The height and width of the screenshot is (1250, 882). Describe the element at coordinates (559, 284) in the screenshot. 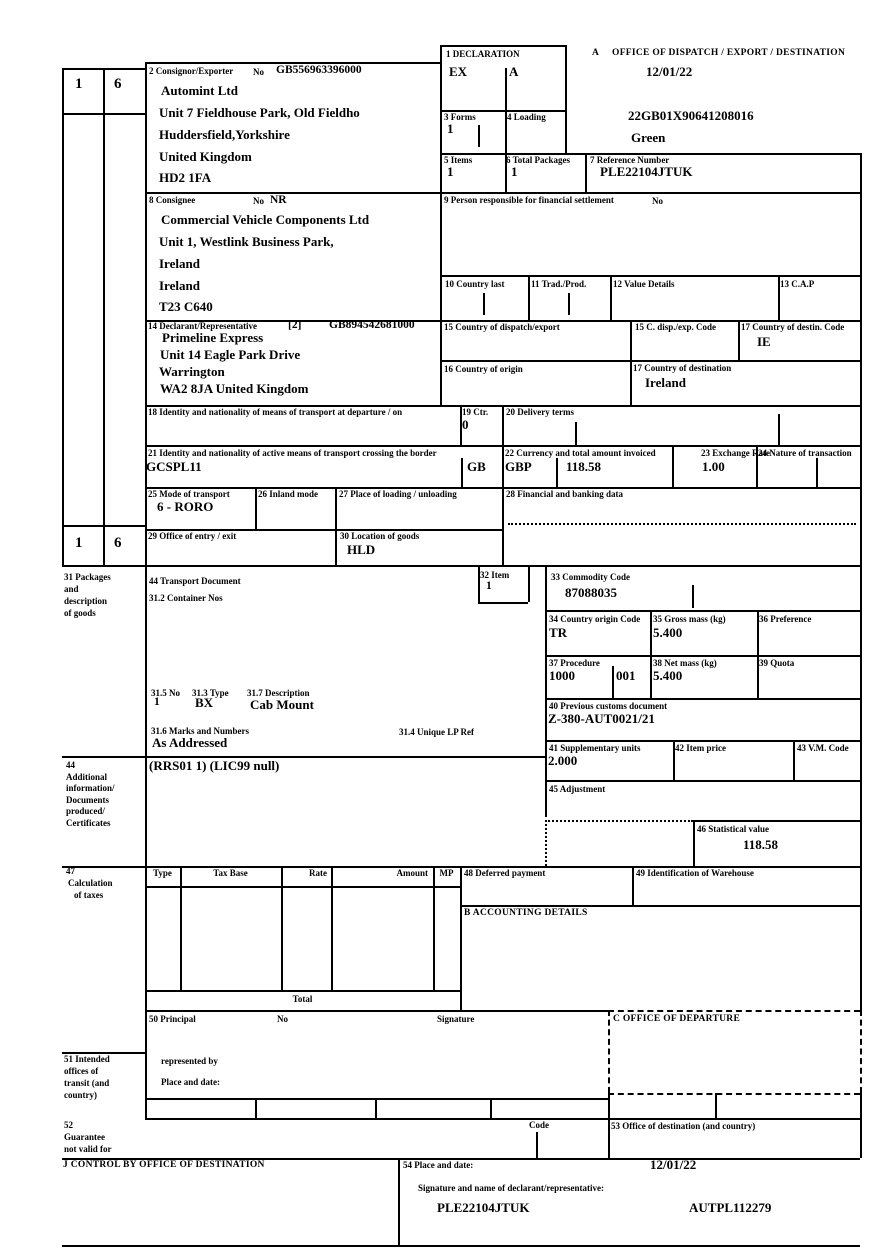

I see `box11-trad-prod-label: 11 Trad./Prod.` at that location.